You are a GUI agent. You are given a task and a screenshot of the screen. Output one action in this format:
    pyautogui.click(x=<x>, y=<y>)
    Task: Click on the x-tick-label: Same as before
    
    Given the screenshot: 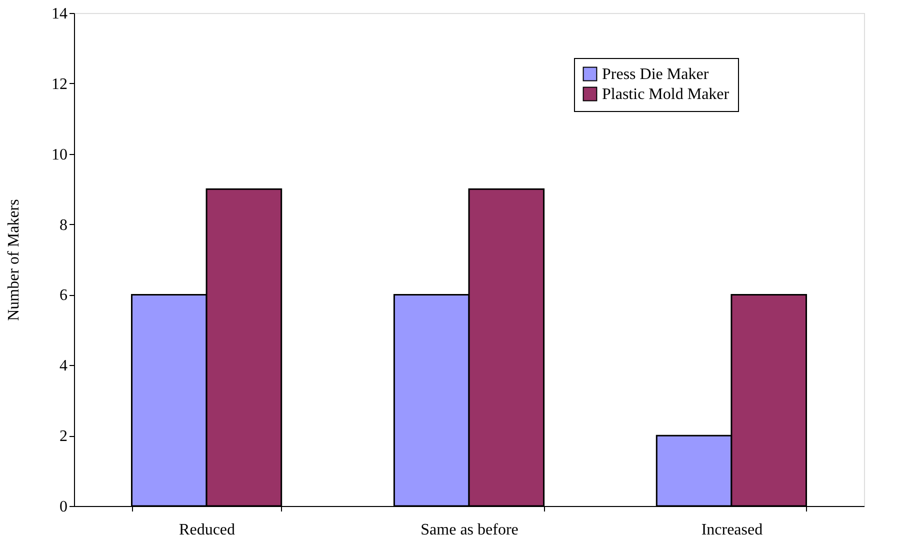 What is the action you would take?
    pyautogui.click(x=469, y=530)
    